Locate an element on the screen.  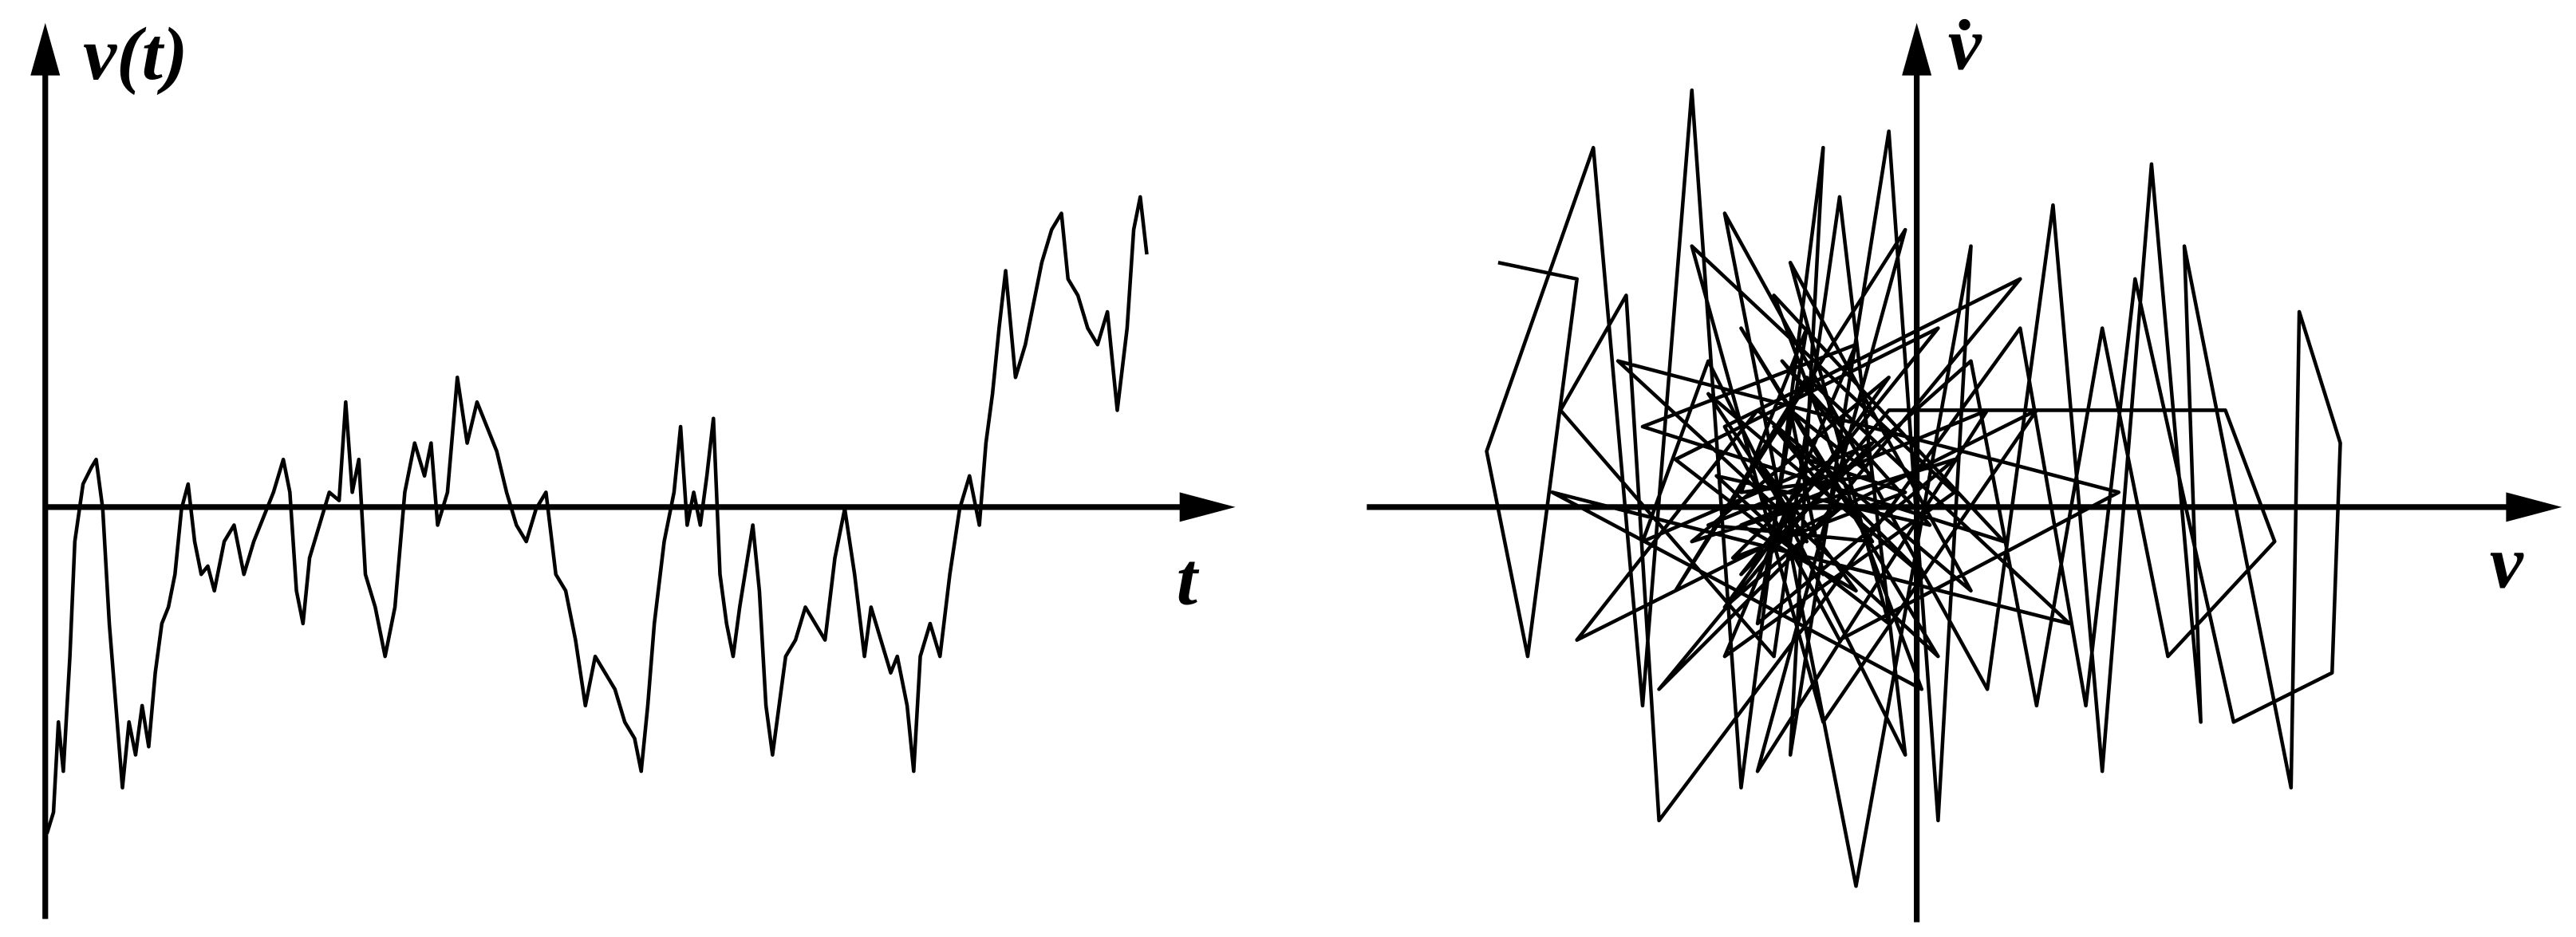
x-axis-label: v is located at coordinates (2507, 563).